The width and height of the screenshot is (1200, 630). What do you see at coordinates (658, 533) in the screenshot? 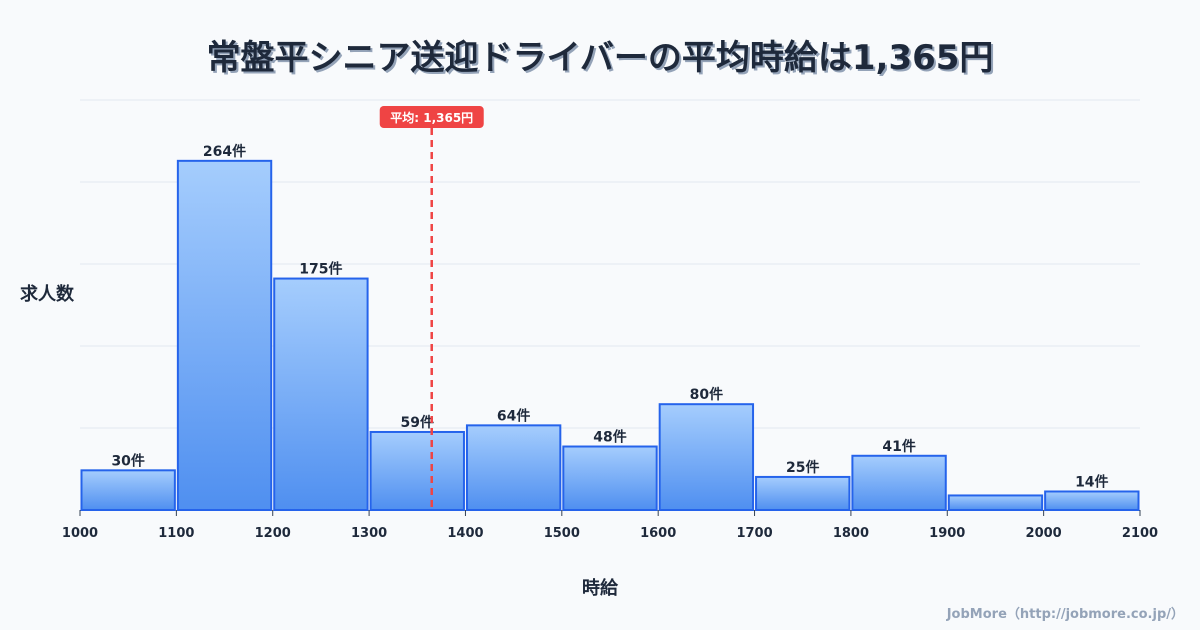
I see `x-tick-label: 1600` at bounding box center [658, 533].